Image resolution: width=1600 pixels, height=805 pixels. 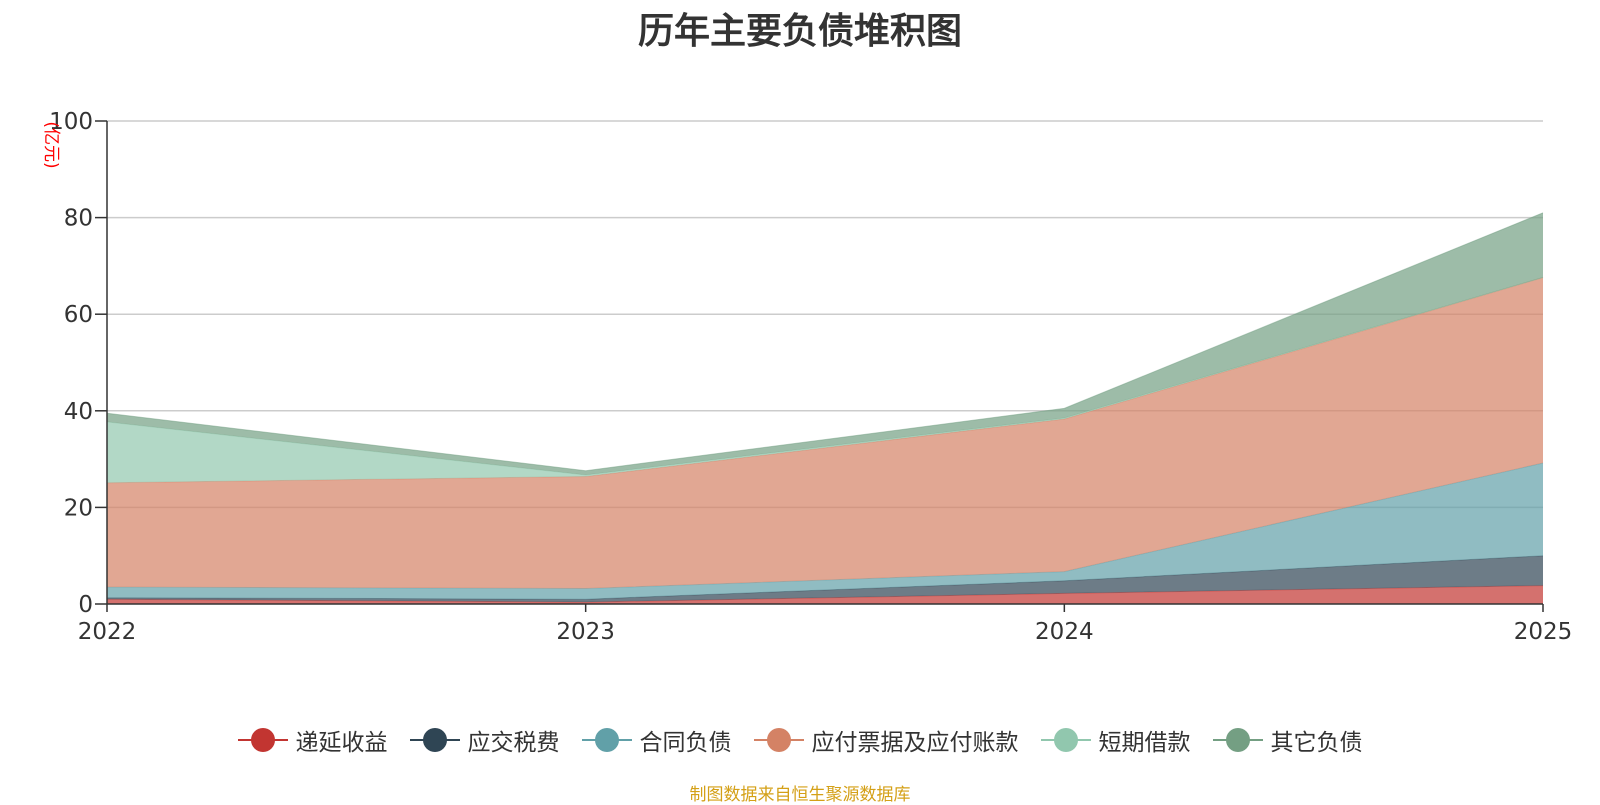 I want to click on x-tick-label: 2022, so click(x=107, y=632).